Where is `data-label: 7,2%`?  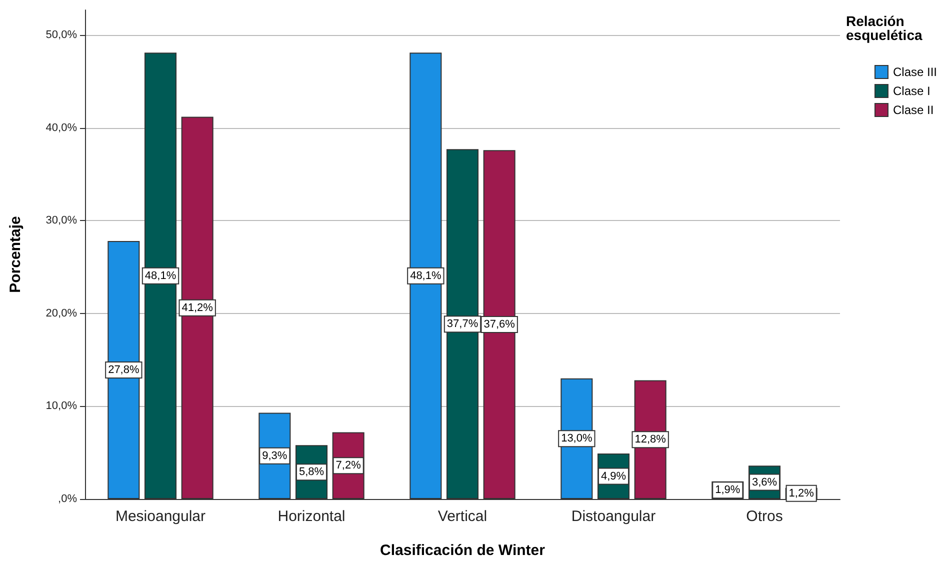 data-label: 7,2% is located at coordinates (349, 466).